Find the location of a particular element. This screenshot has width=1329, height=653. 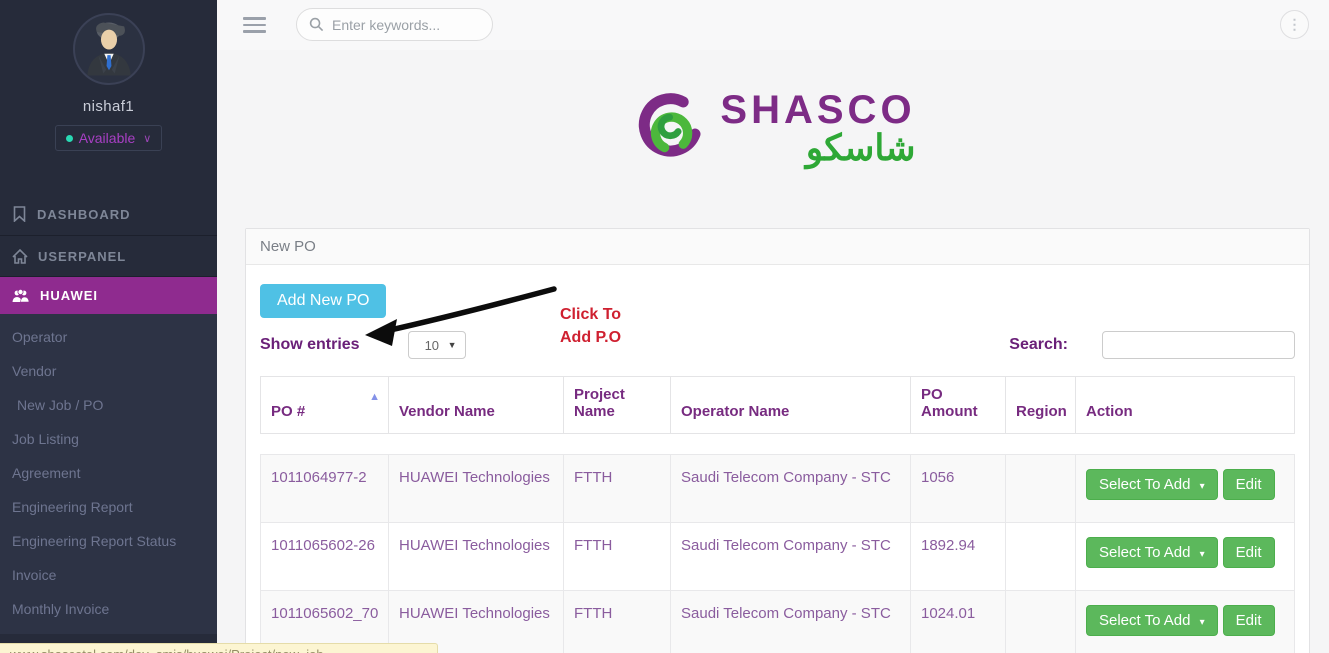

kebab-menu-icon: ⋮ is located at coordinates (1294, 24).